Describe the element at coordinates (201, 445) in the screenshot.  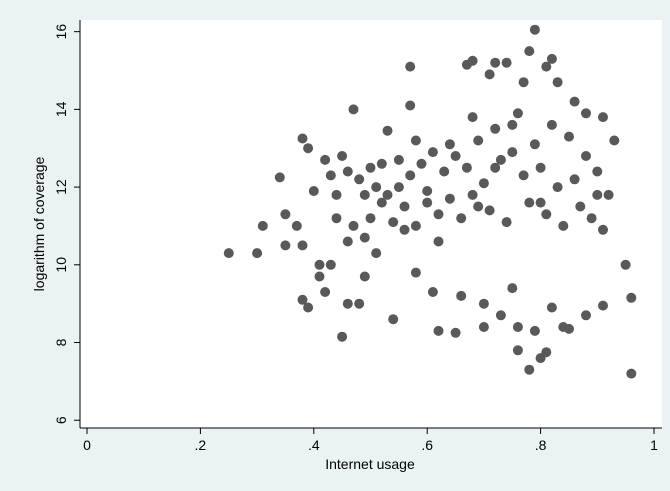
I see `x-tick-label: .2` at that location.